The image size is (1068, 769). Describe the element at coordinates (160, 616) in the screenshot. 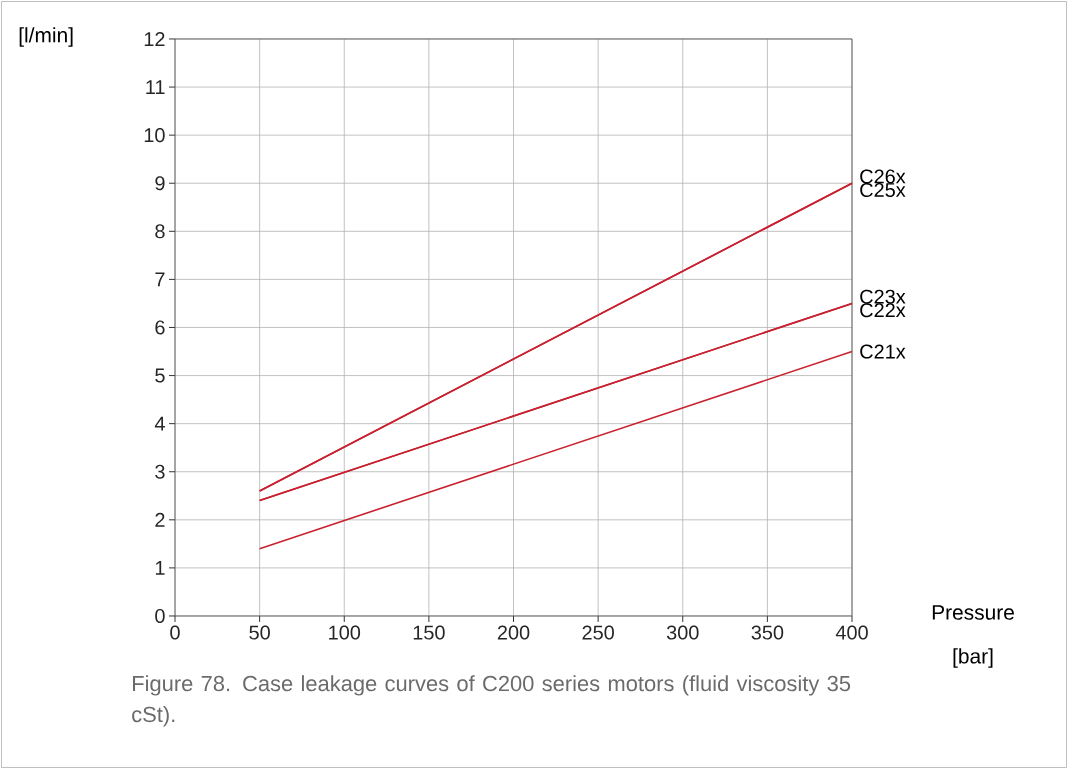

I see `y-tick-label: 0` at that location.